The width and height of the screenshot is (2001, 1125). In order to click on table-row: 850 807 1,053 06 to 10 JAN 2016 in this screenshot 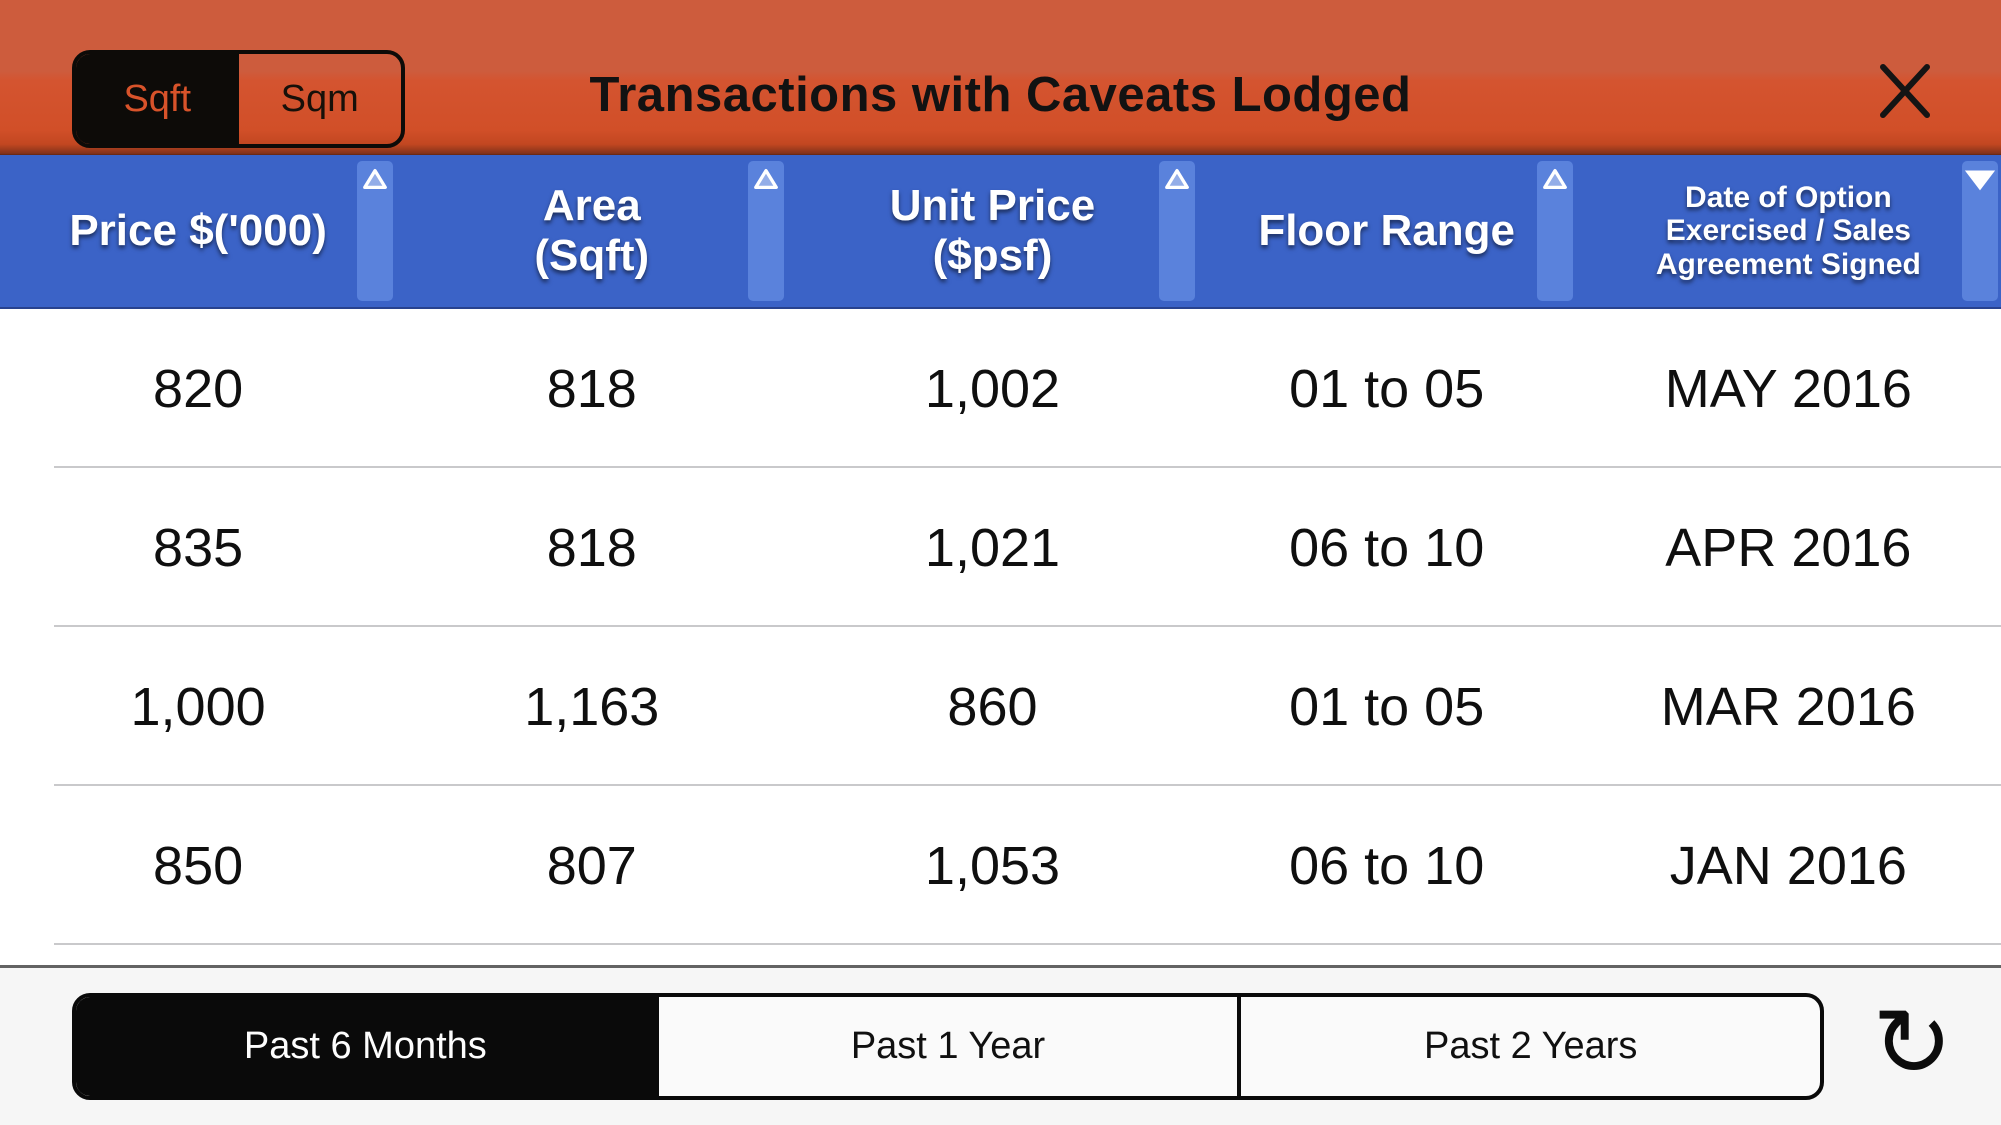, I will do `click(1000, 865)`.